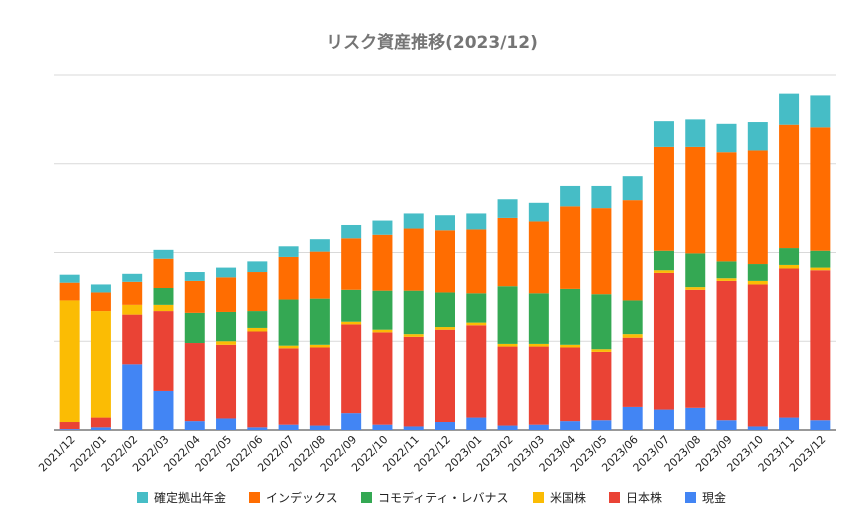  I want to click on legend: 確定拠出年金 インデックス コモディティ・レバナス 米国株 日本株 現金, so click(431, 497).